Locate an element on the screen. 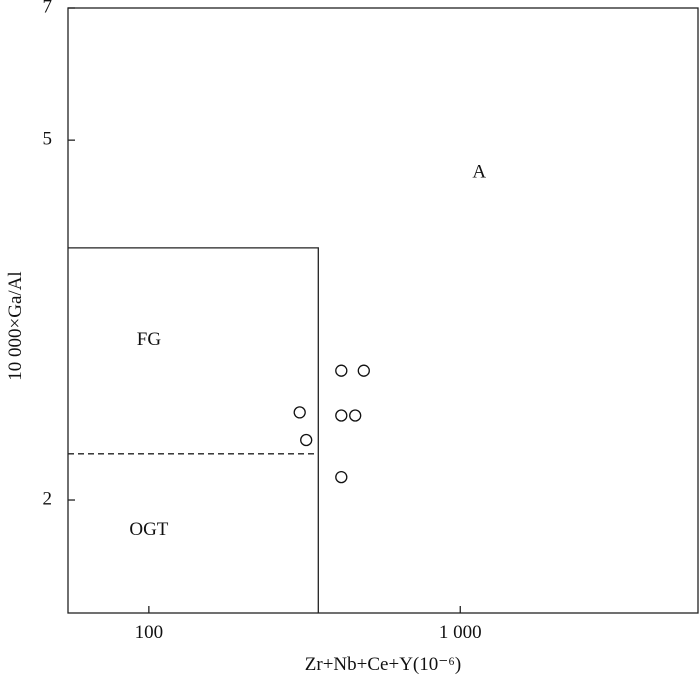 This screenshot has height=677, width=700. x-tick-label: 1 000 is located at coordinates (460, 632).